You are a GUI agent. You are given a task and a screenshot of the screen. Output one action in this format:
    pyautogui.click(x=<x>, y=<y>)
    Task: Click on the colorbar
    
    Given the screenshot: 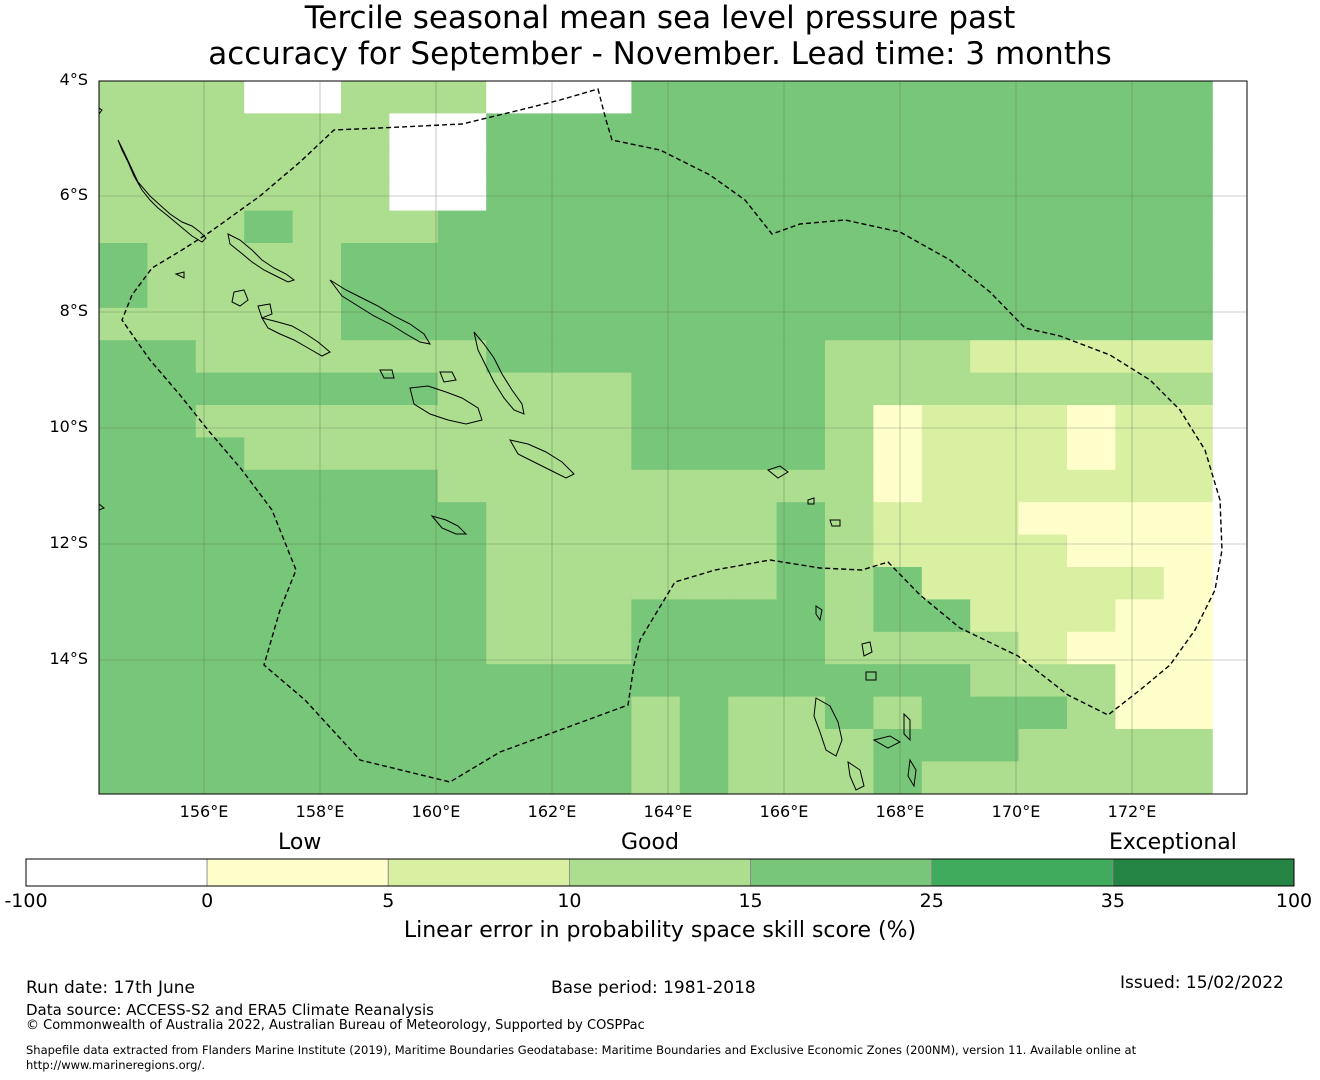 What is the action you would take?
    pyautogui.click(x=660, y=872)
    